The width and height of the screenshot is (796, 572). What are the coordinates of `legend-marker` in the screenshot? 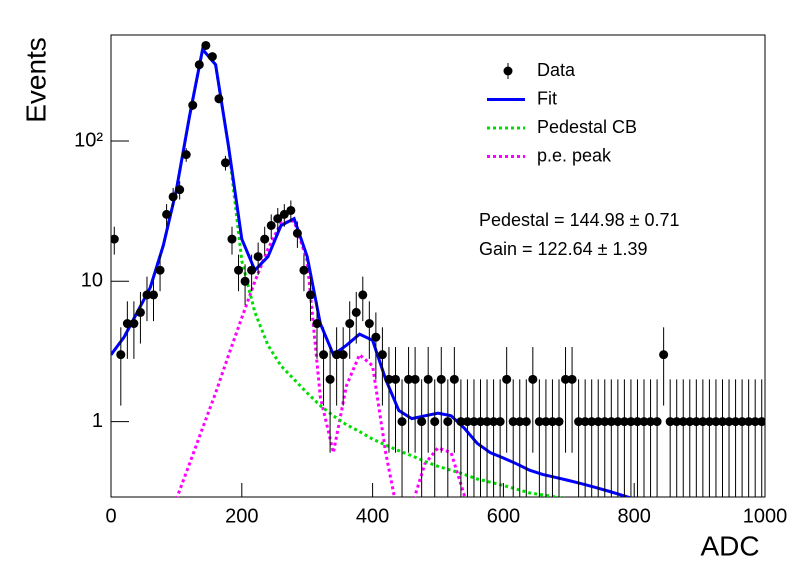 It's located at (508, 71).